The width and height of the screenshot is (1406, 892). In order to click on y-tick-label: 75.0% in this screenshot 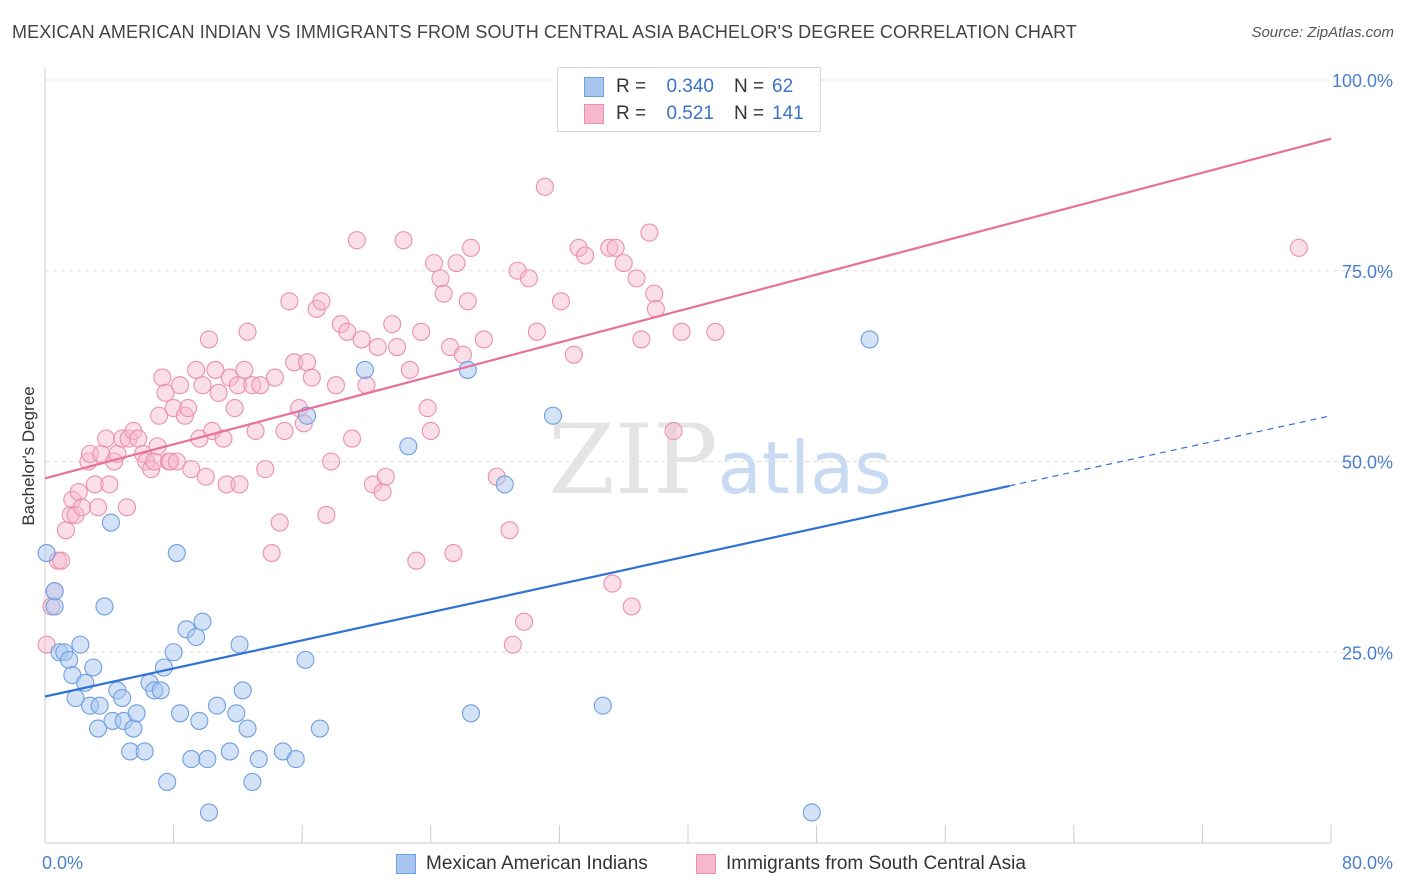, I will do `click(1367, 272)`.